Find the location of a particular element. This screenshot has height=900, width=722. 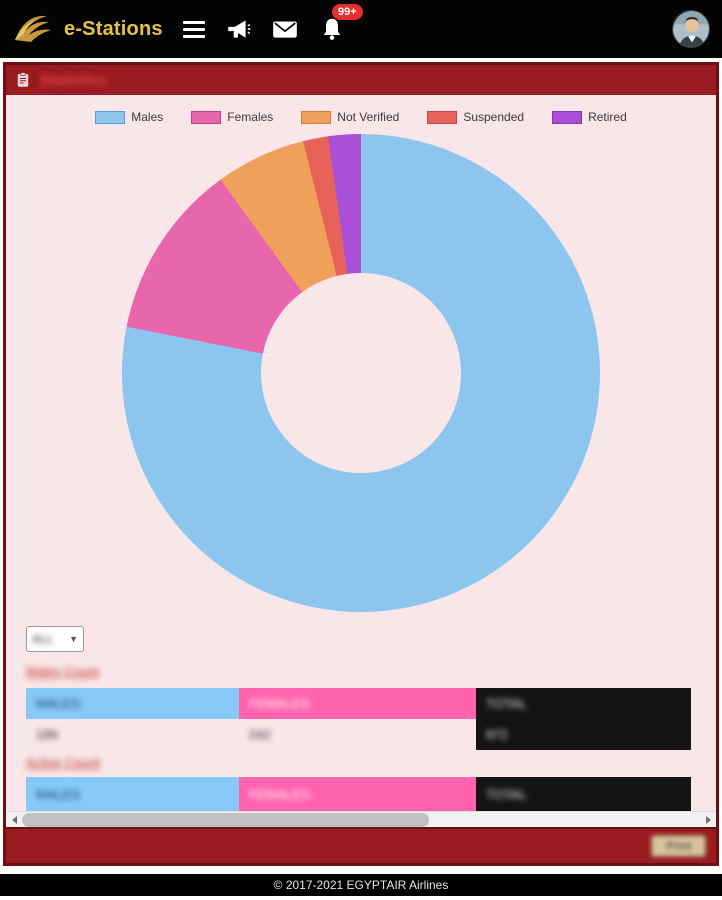

scrollbar-track is located at coordinates (361, 819).